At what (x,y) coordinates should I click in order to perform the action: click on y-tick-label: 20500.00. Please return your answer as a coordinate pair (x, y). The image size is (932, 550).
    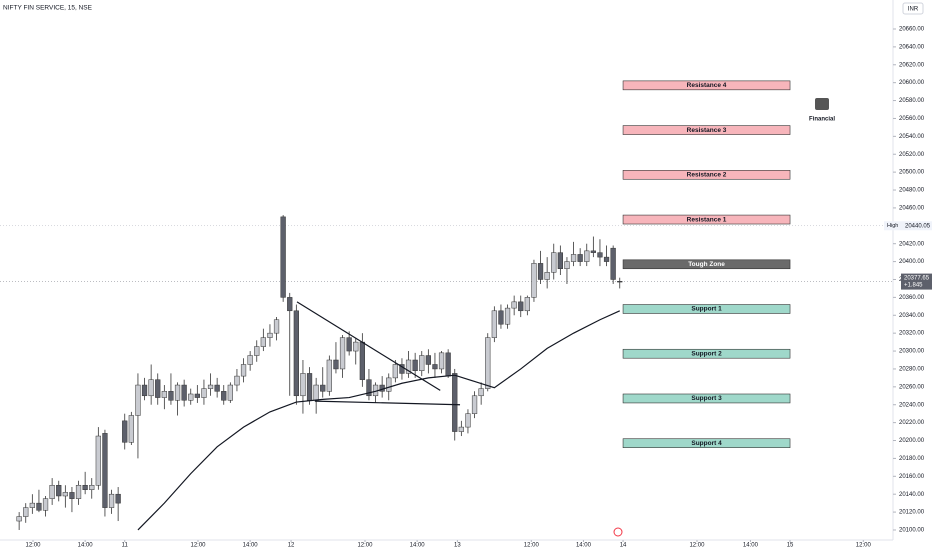
    Looking at the image, I should click on (912, 173).